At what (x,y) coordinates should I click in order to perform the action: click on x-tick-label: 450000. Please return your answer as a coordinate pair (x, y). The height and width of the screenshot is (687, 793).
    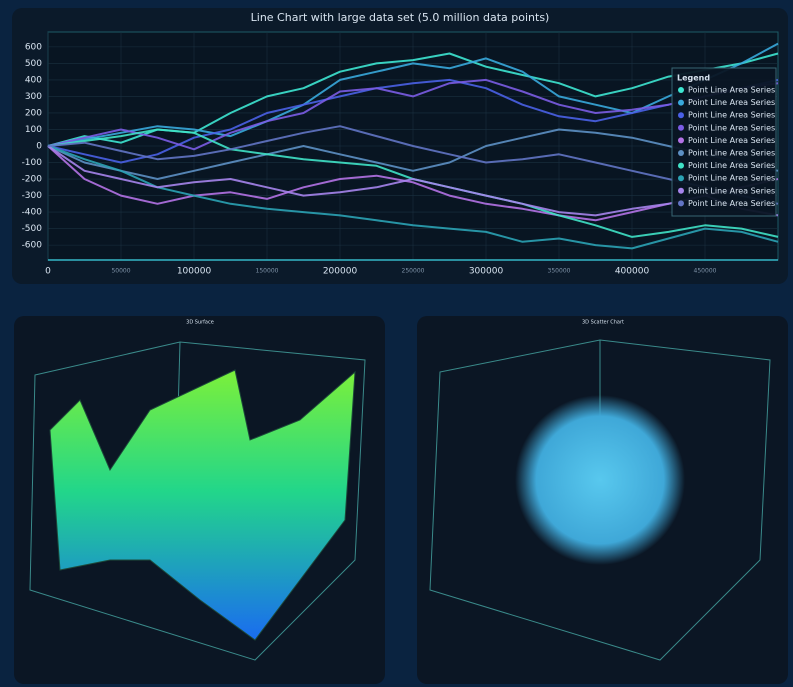
    Looking at the image, I should click on (705, 271).